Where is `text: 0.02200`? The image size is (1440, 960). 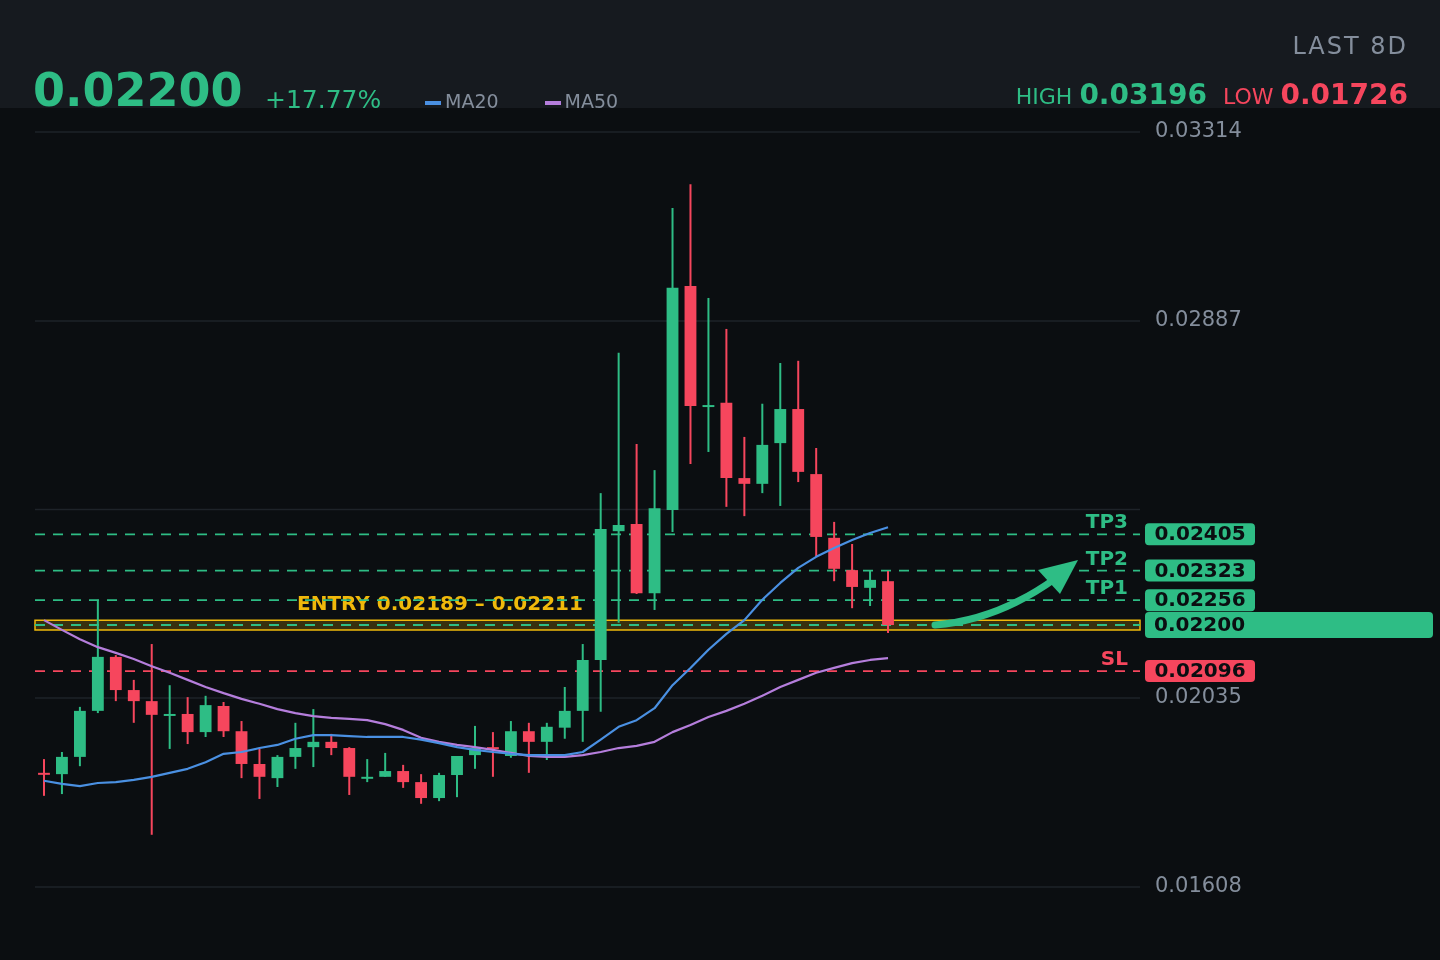 text: 0.02200 is located at coordinates (1200, 624).